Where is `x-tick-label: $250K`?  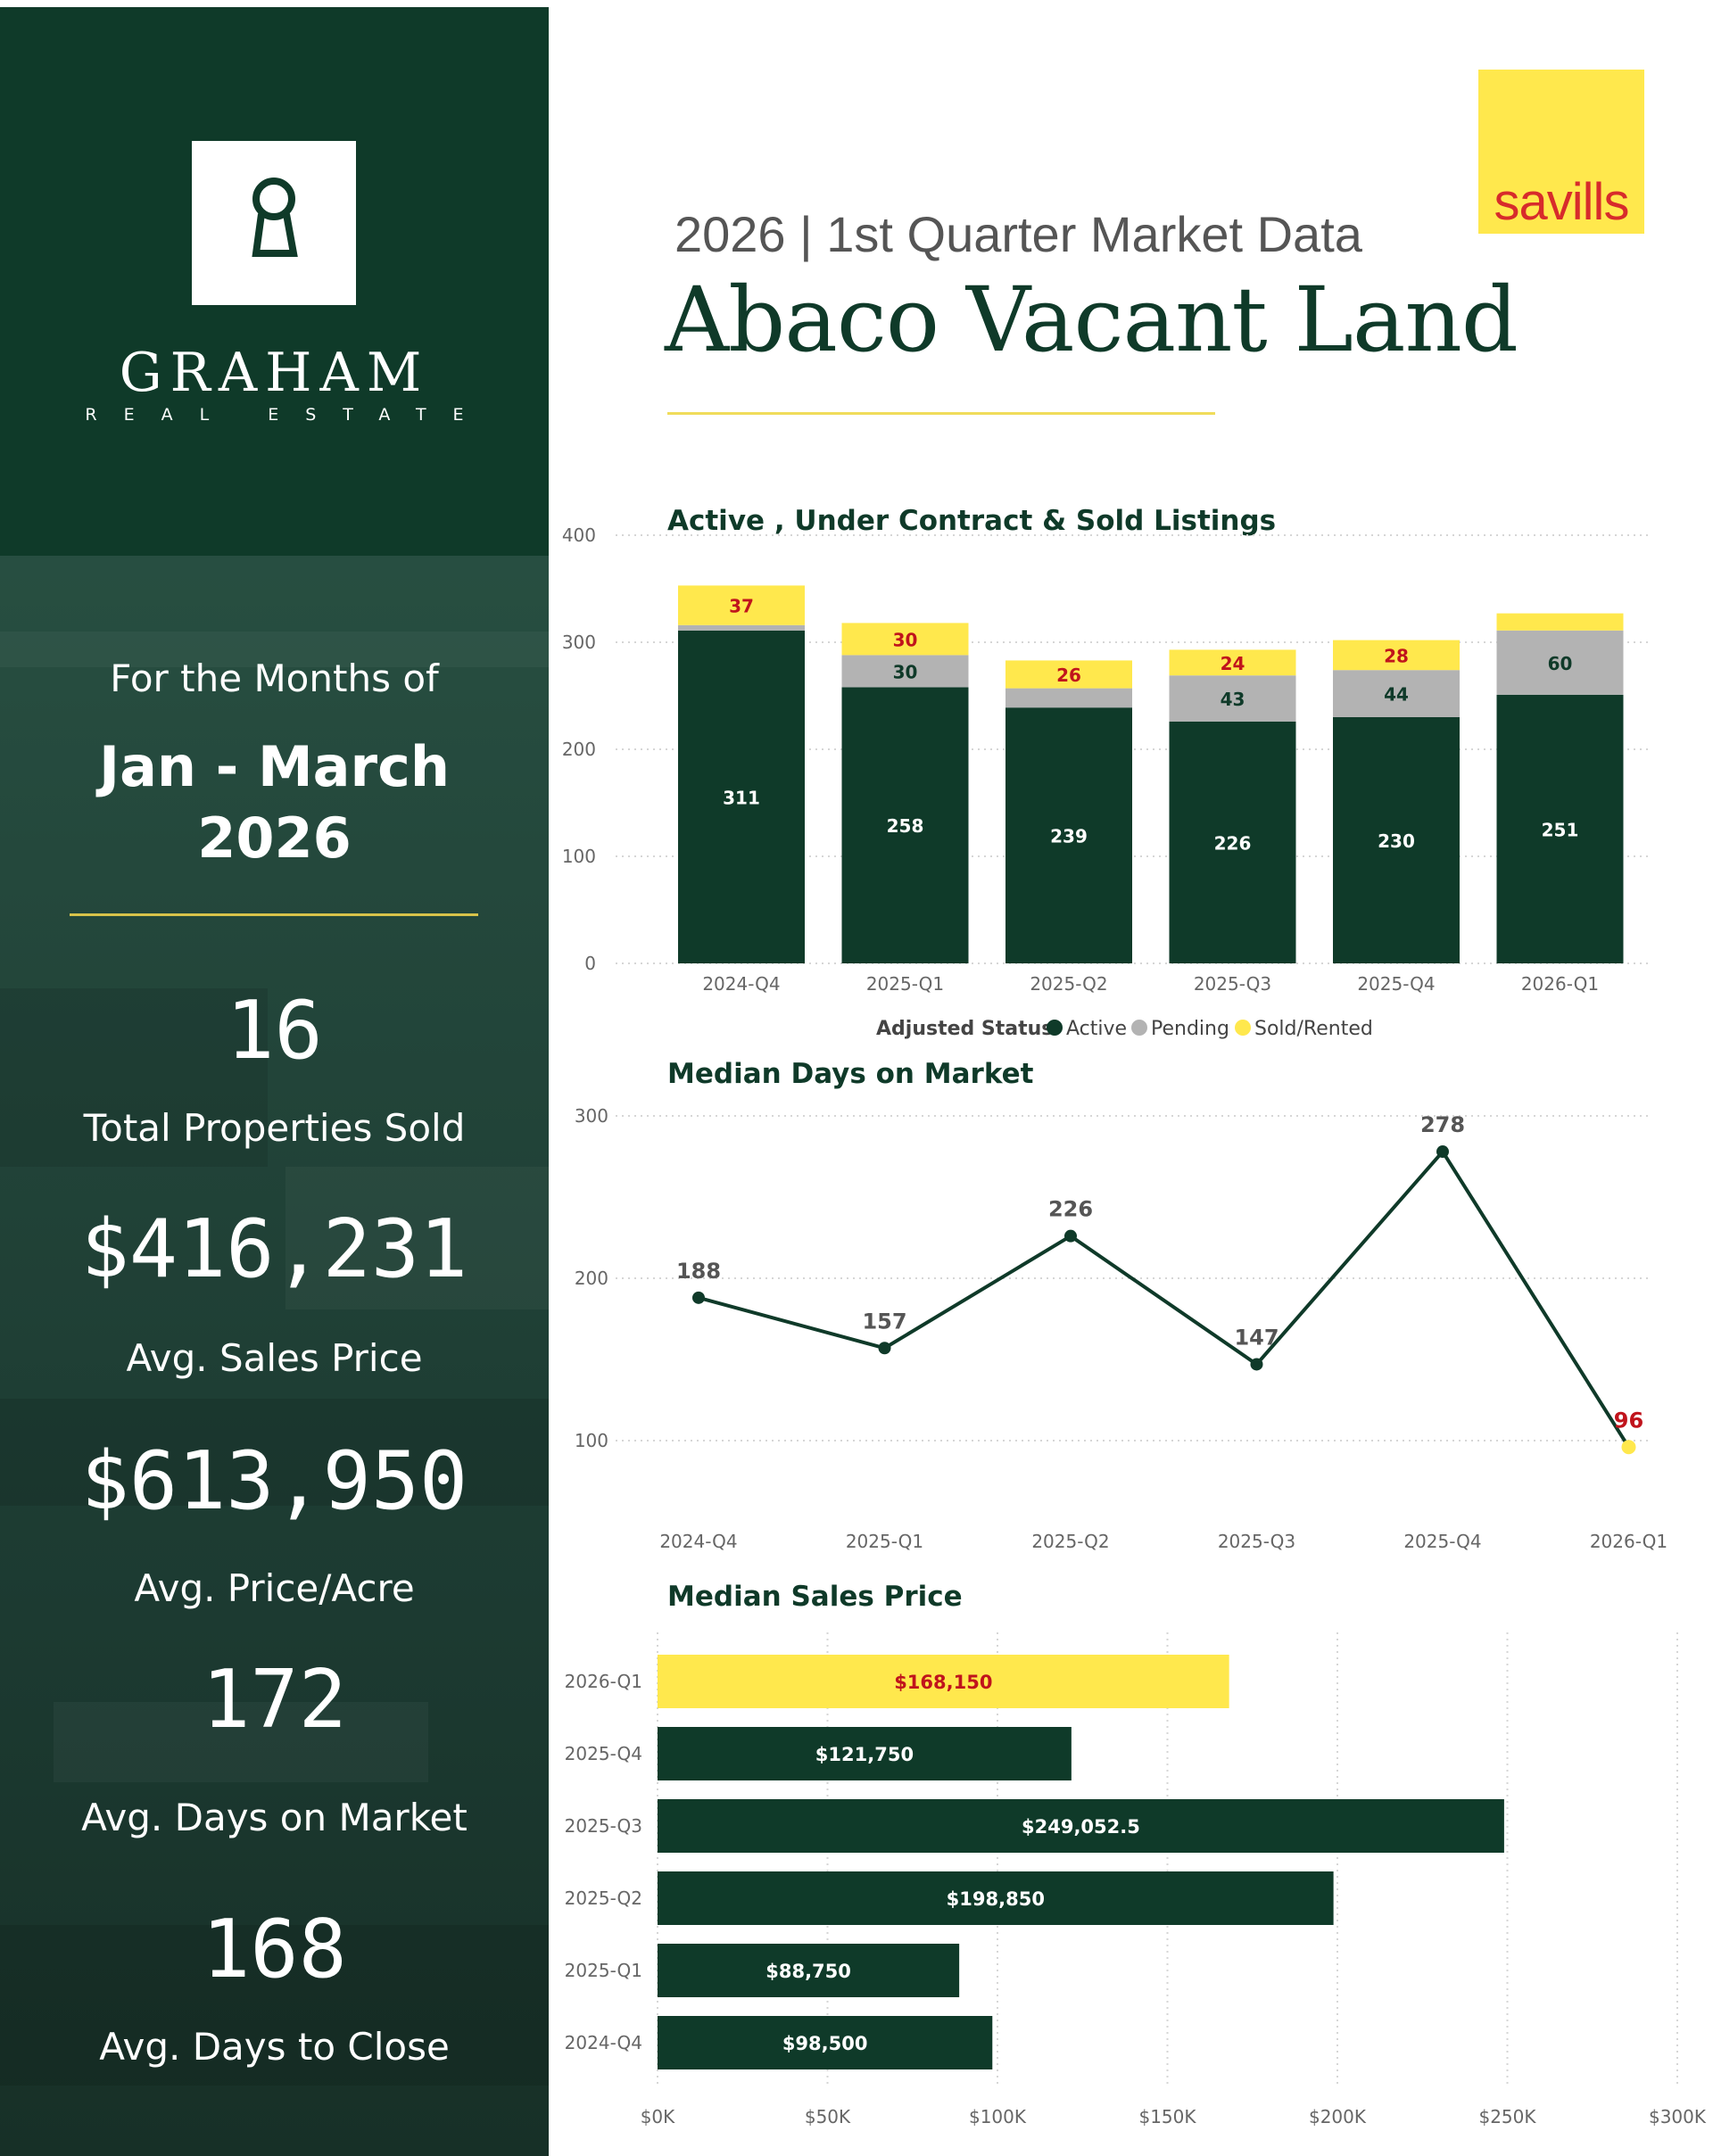 x-tick-label: $250K is located at coordinates (1507, 2116).